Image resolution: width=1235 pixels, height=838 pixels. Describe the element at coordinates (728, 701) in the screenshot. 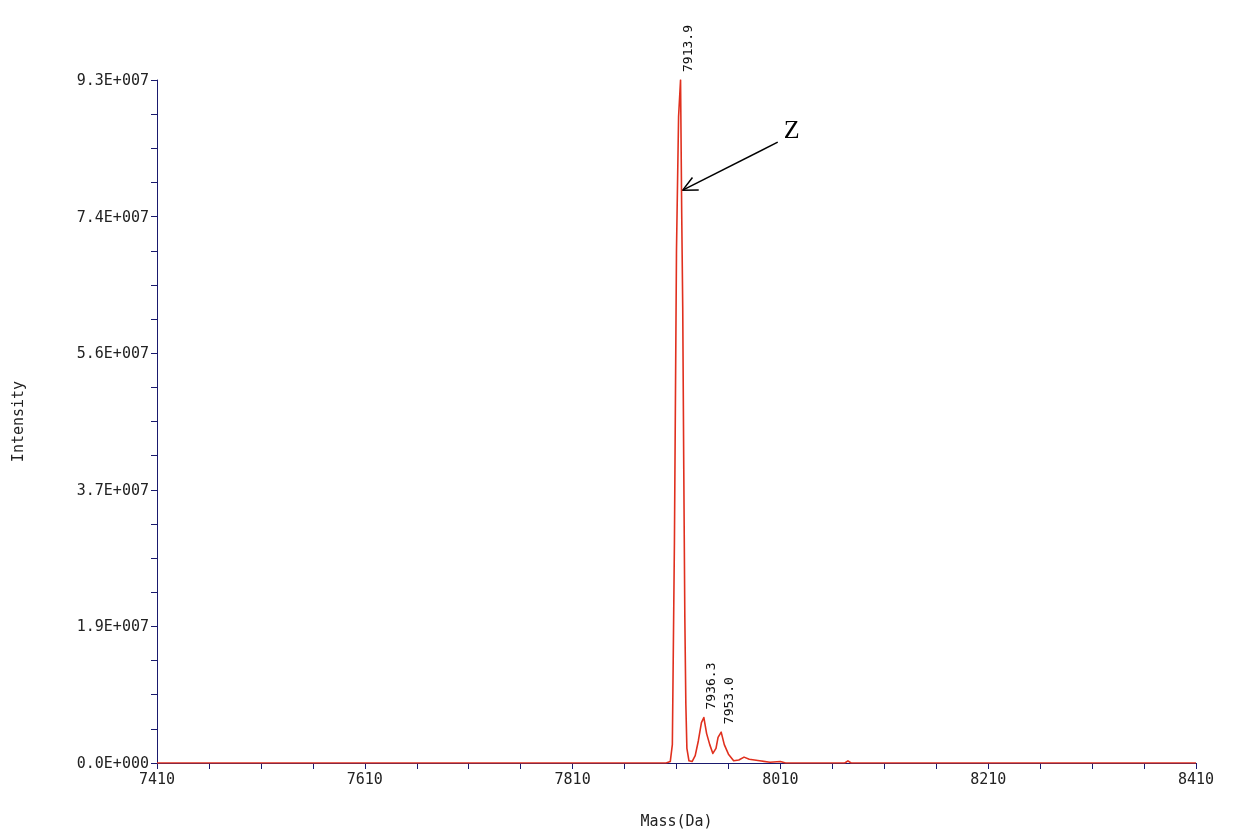

I see `annotation: 7953.0` at that location.